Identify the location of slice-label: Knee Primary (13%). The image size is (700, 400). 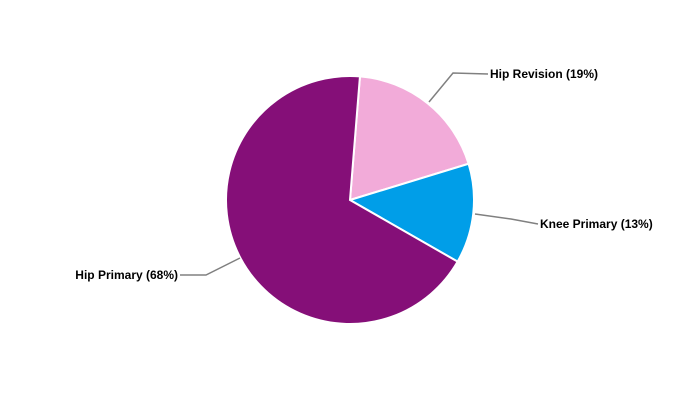
(596, 224).